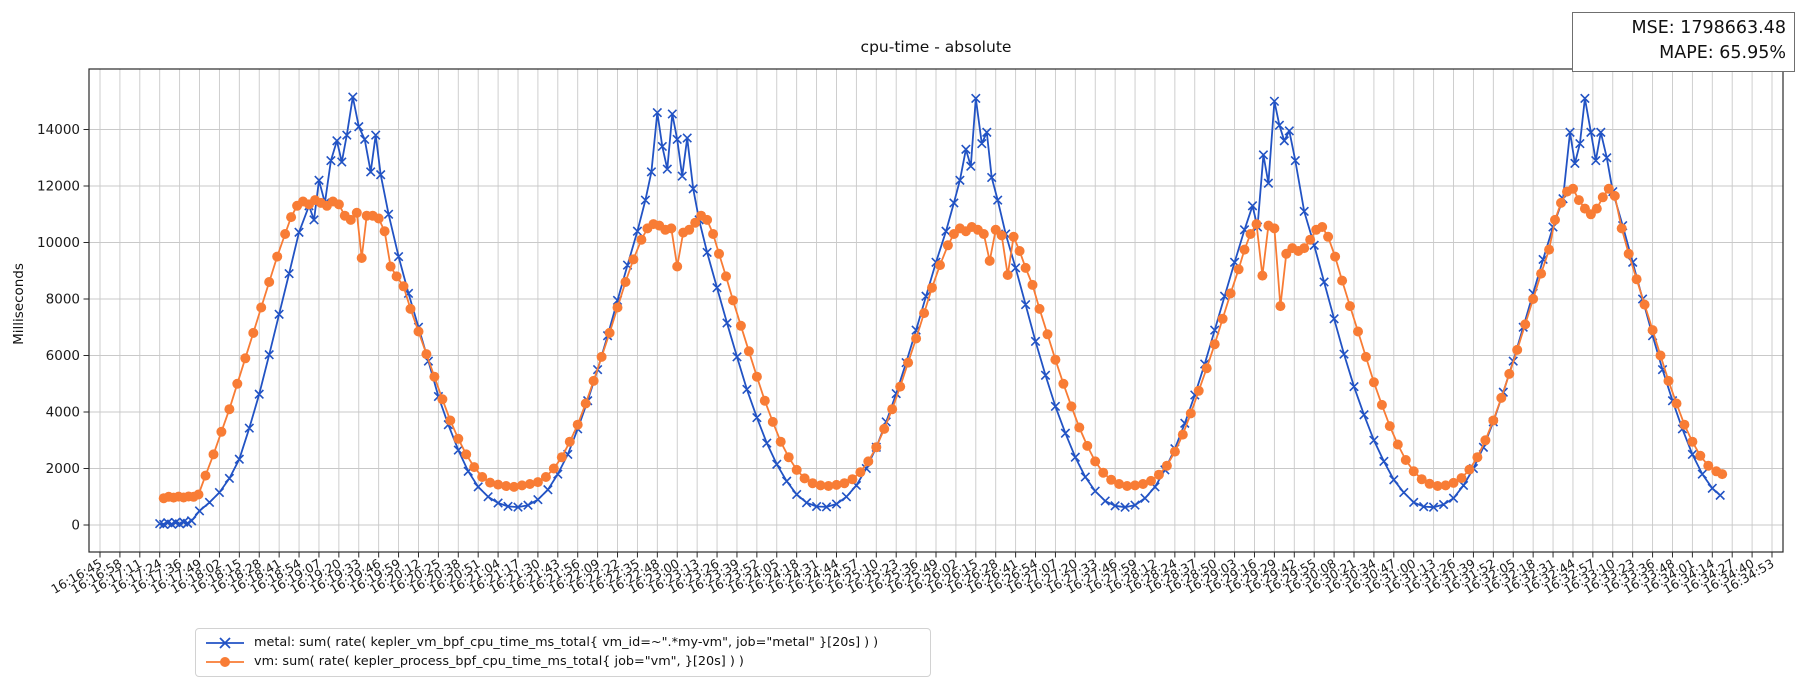  I want to click on stats-box: MSE: 1798663.48 MAPE: 65.95%, so click(1683, 42).